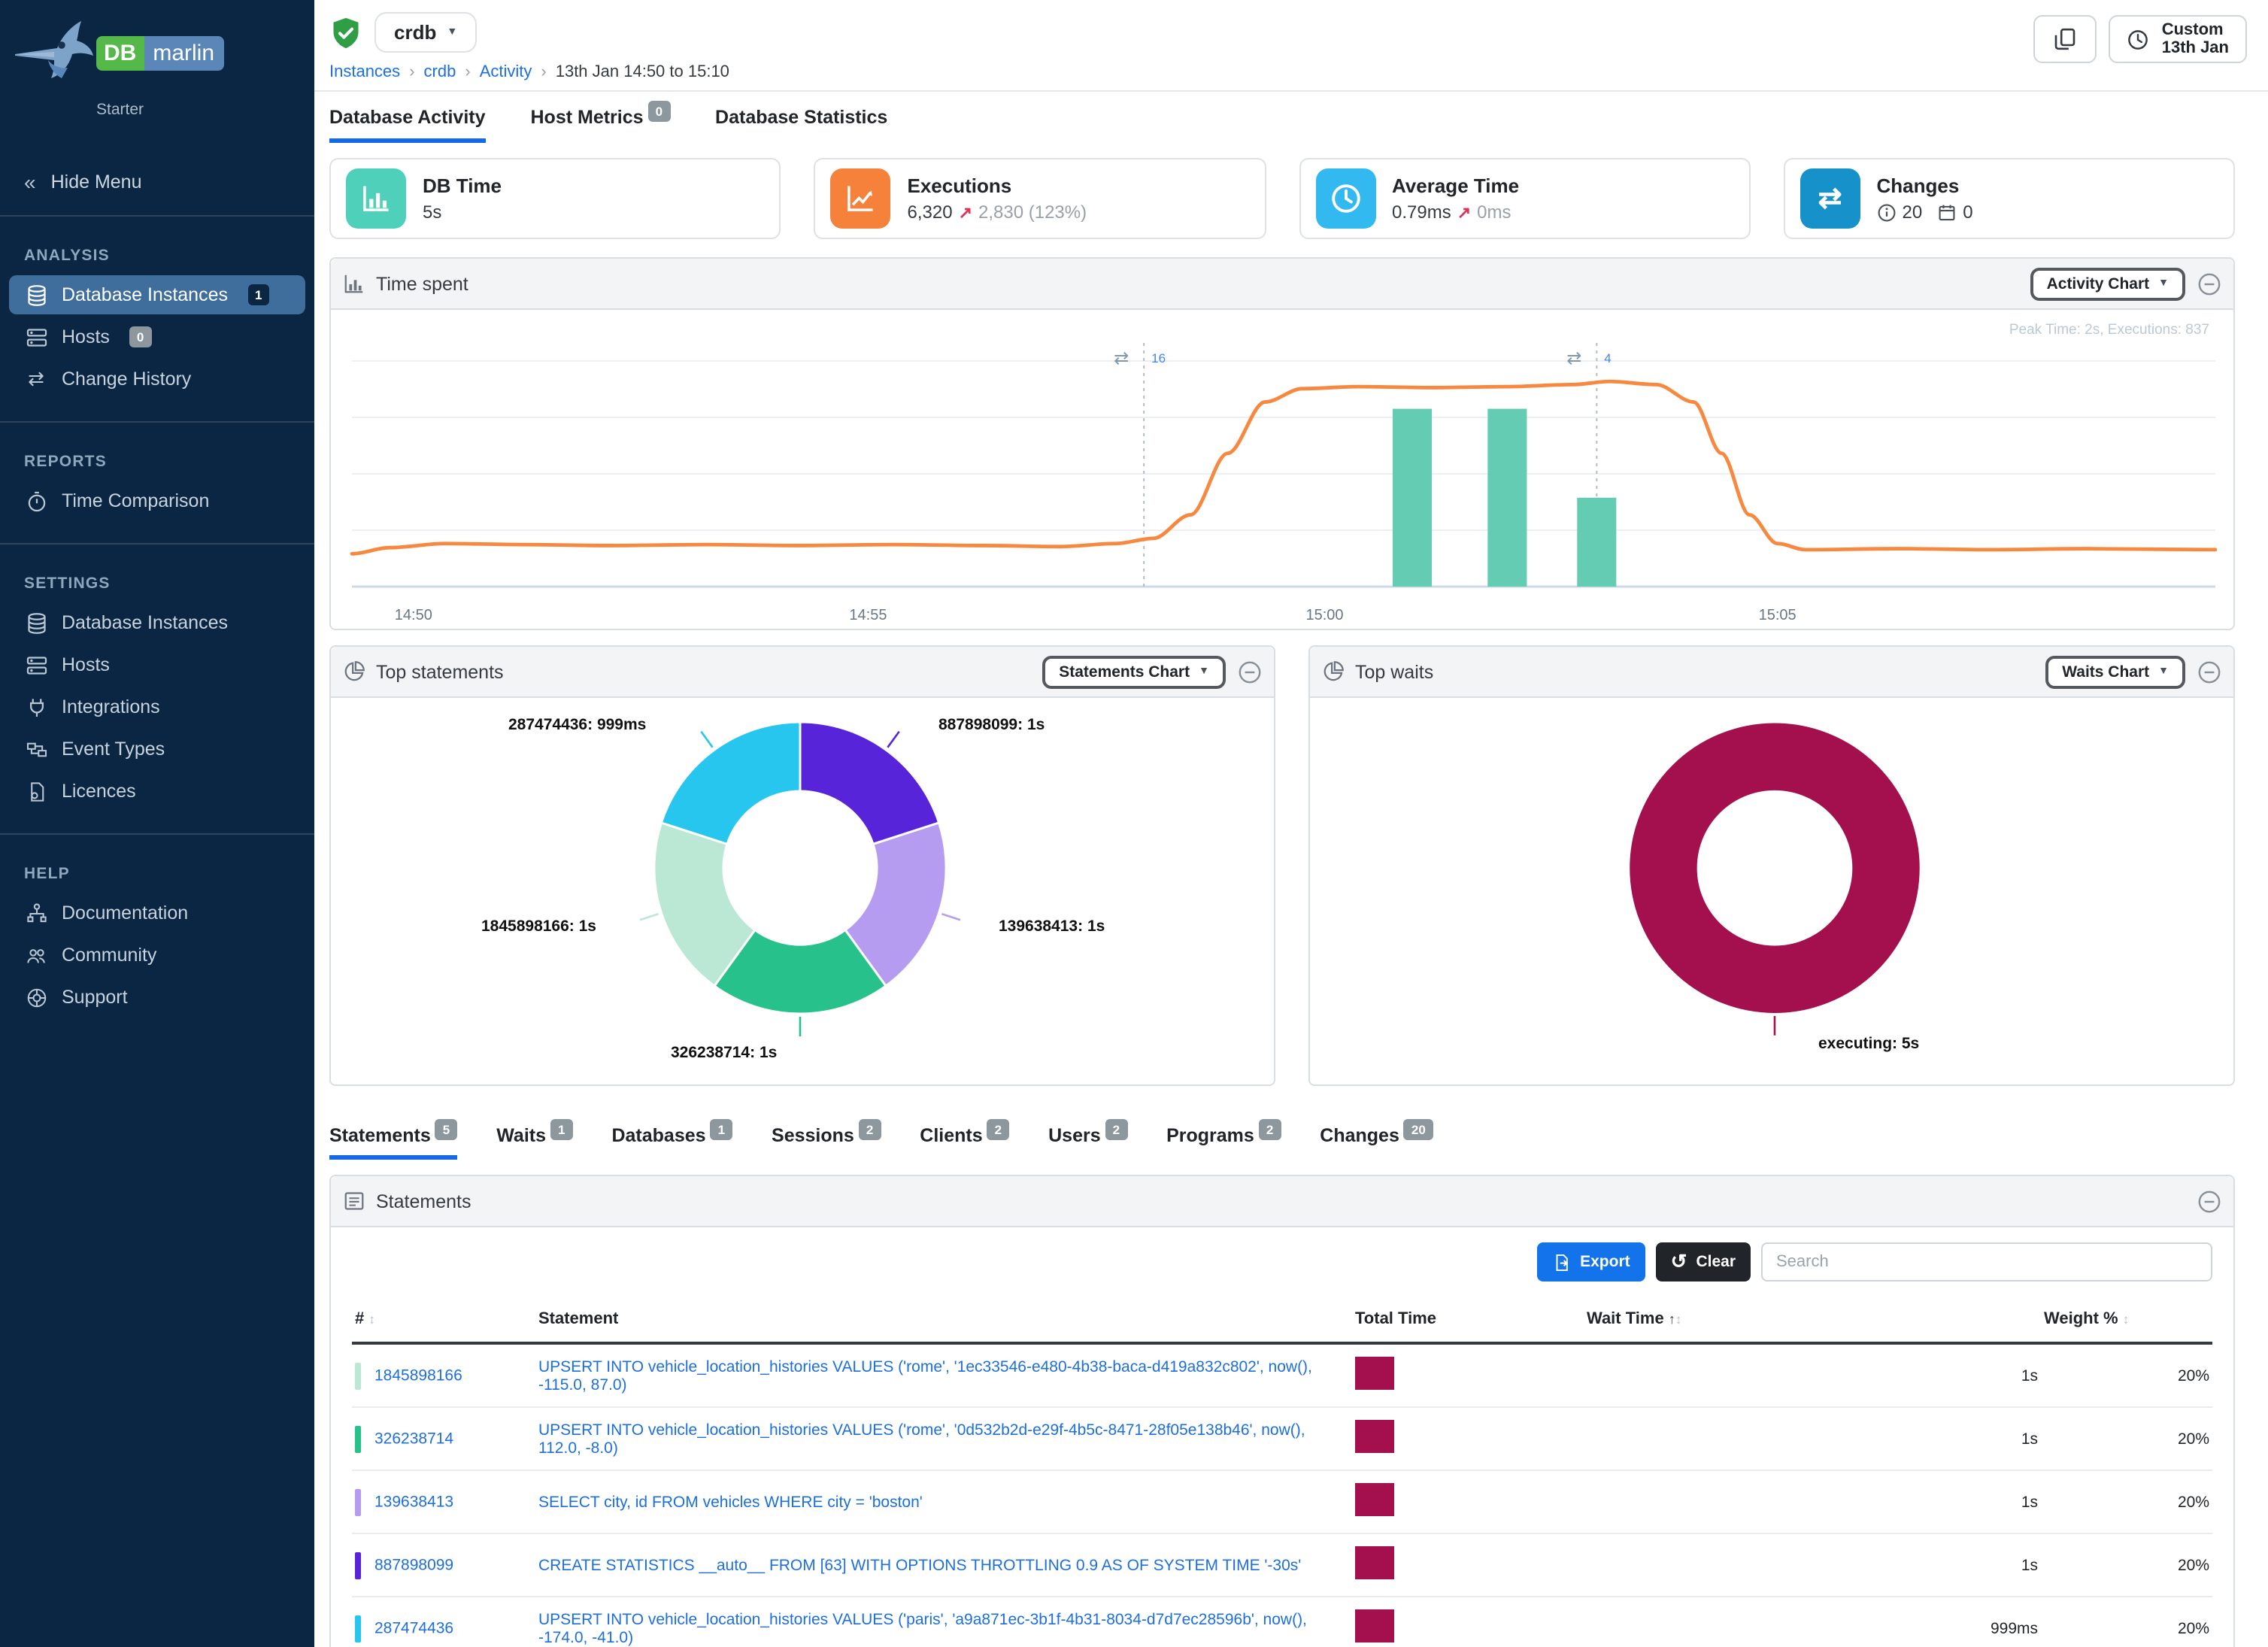 This screenshot has width=2268, height=1647. I want to click on tab-badge: 20, so click(1418, 1129).